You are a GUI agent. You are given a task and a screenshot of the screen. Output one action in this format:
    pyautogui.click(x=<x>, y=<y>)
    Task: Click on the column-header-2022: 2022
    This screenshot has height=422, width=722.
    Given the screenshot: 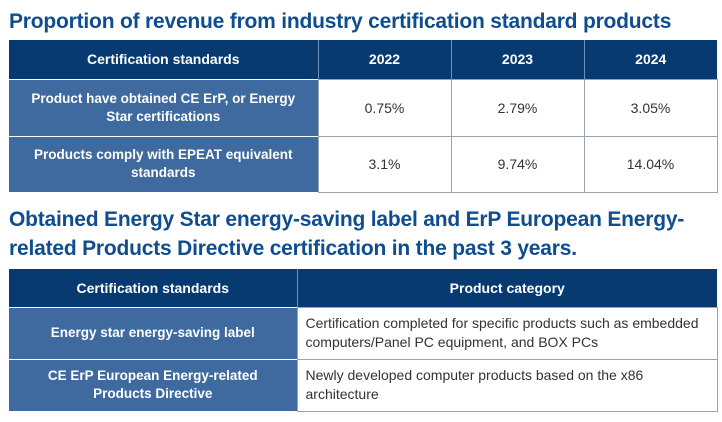 What is the action you would take?
    pyautogui.click(x=384, y=59)
    